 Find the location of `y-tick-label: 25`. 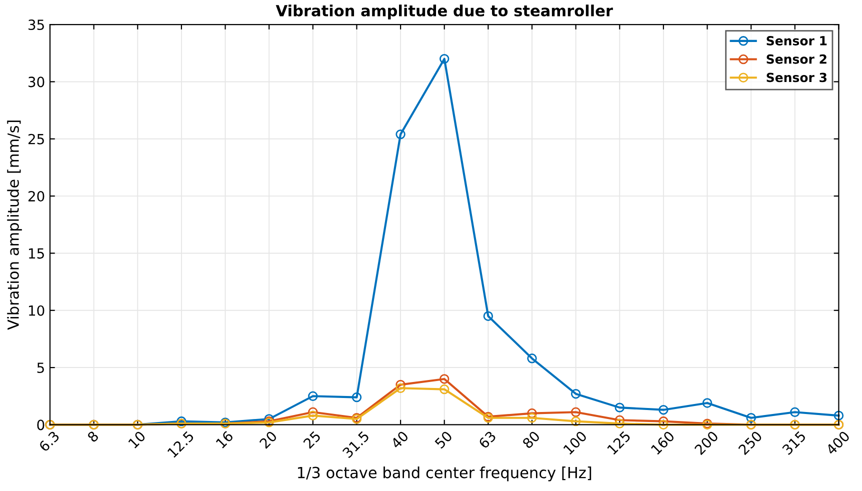

y-tick-label: 25 is located at coordinates (36, 139).